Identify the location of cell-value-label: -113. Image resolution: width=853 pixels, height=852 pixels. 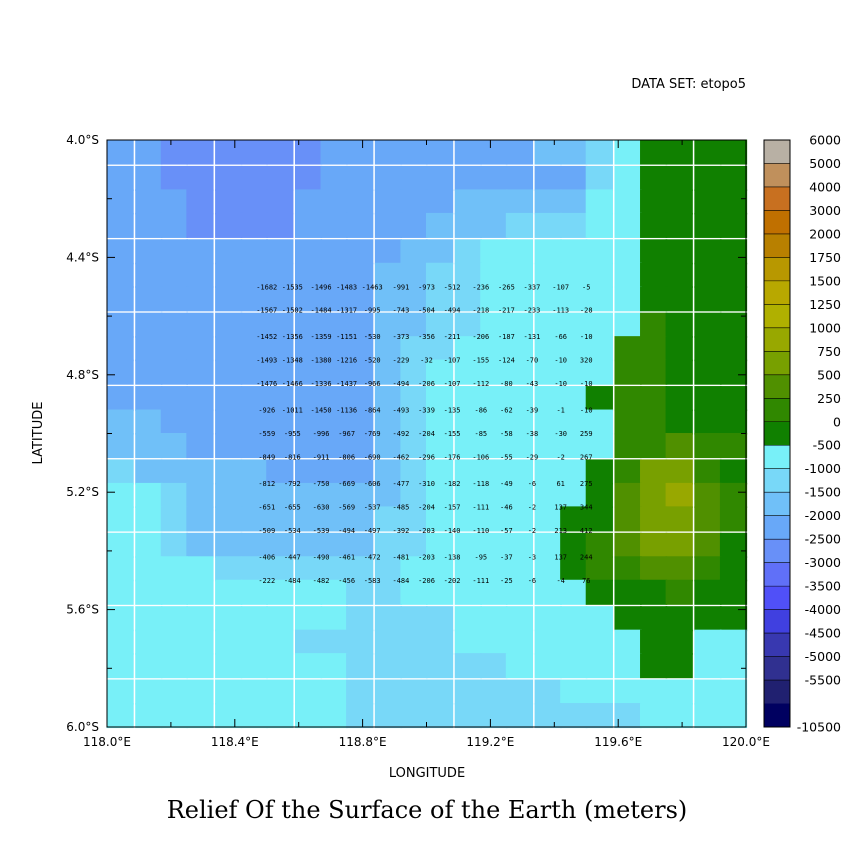
(560, 311).